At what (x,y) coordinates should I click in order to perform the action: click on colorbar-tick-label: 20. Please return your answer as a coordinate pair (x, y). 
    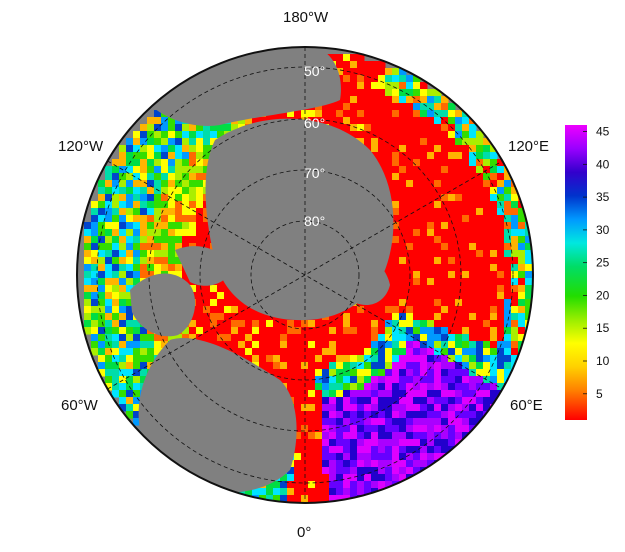
    Looking at the image, I should click on (603, 295).